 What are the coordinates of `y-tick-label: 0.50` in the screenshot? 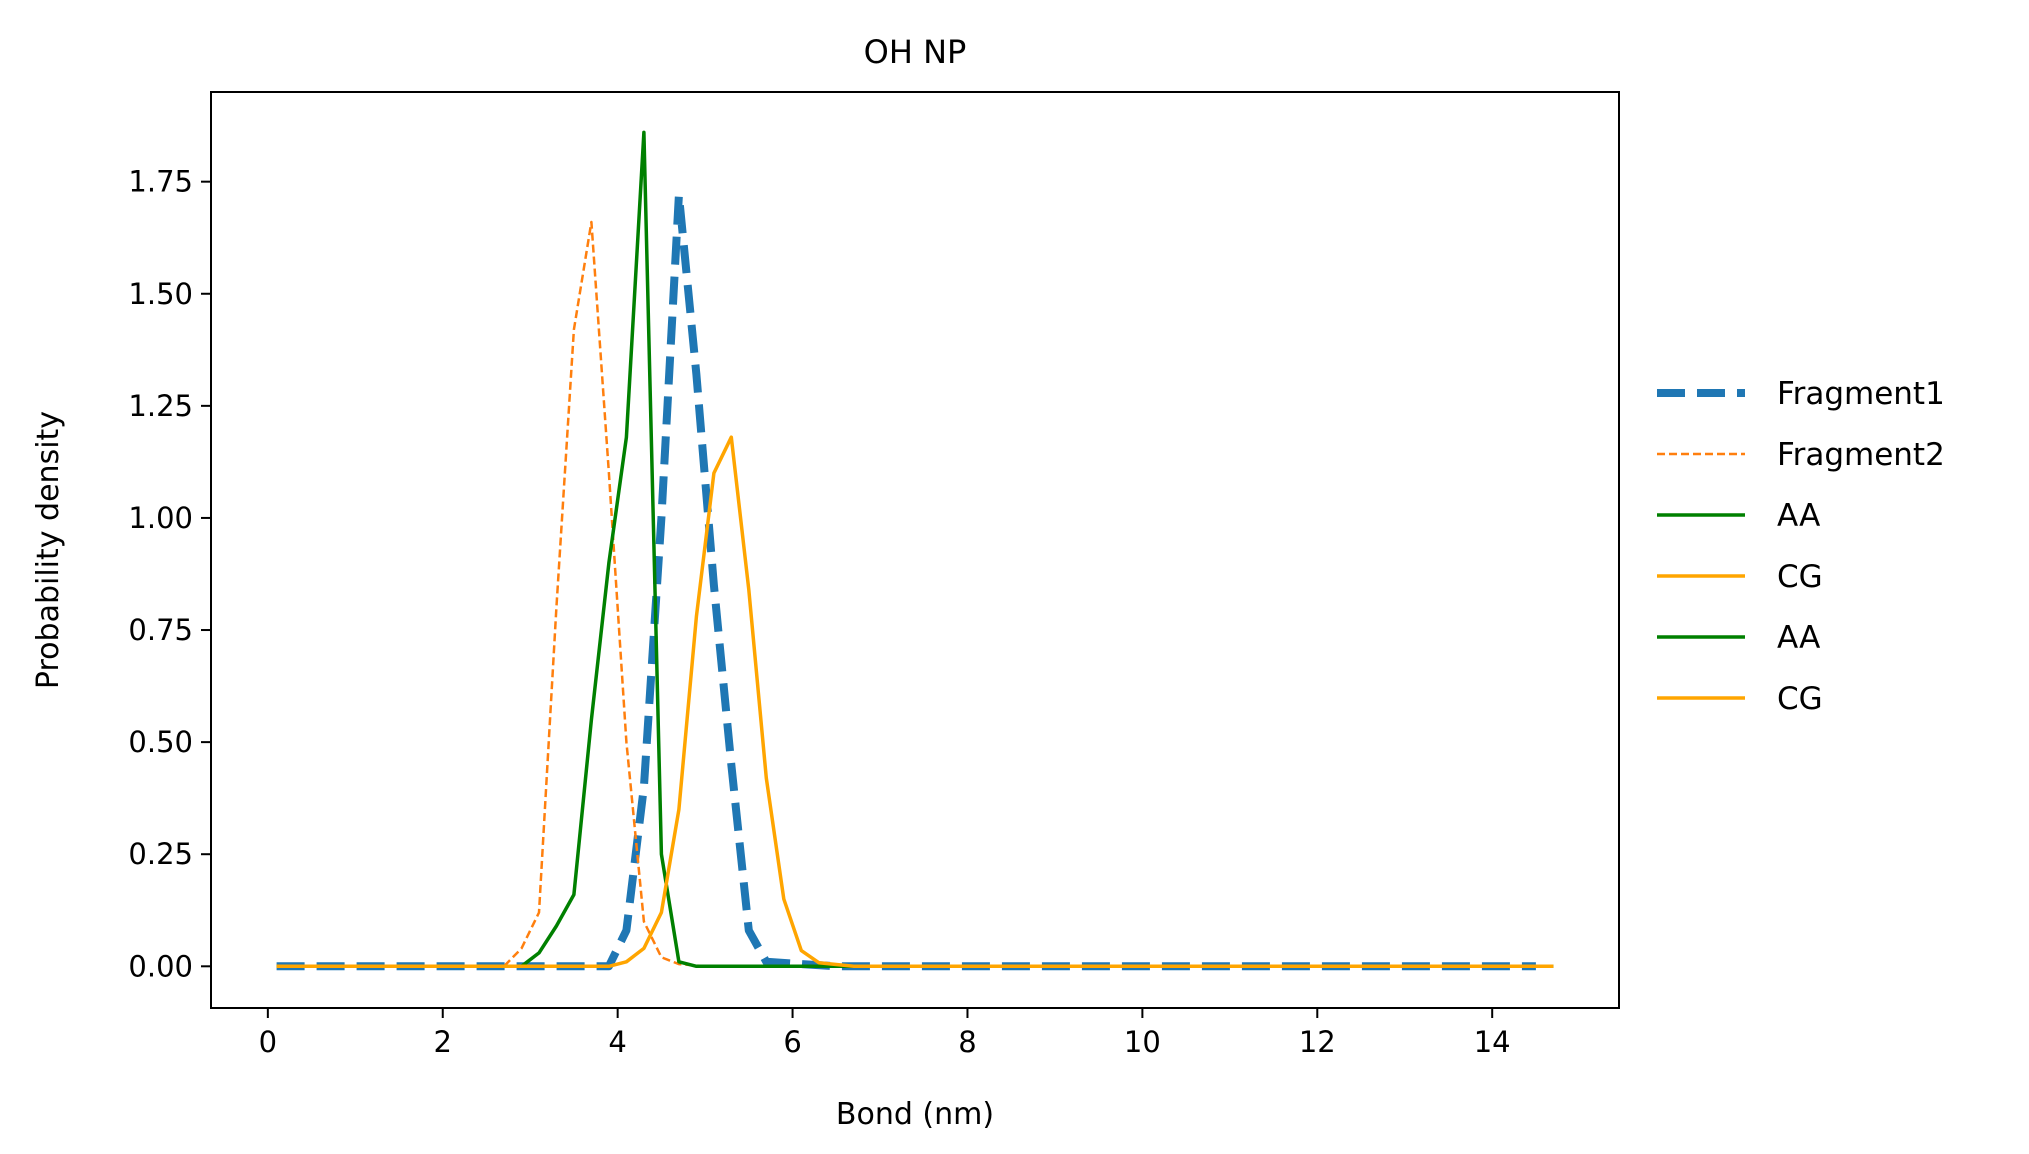 It's located at (160, 742).